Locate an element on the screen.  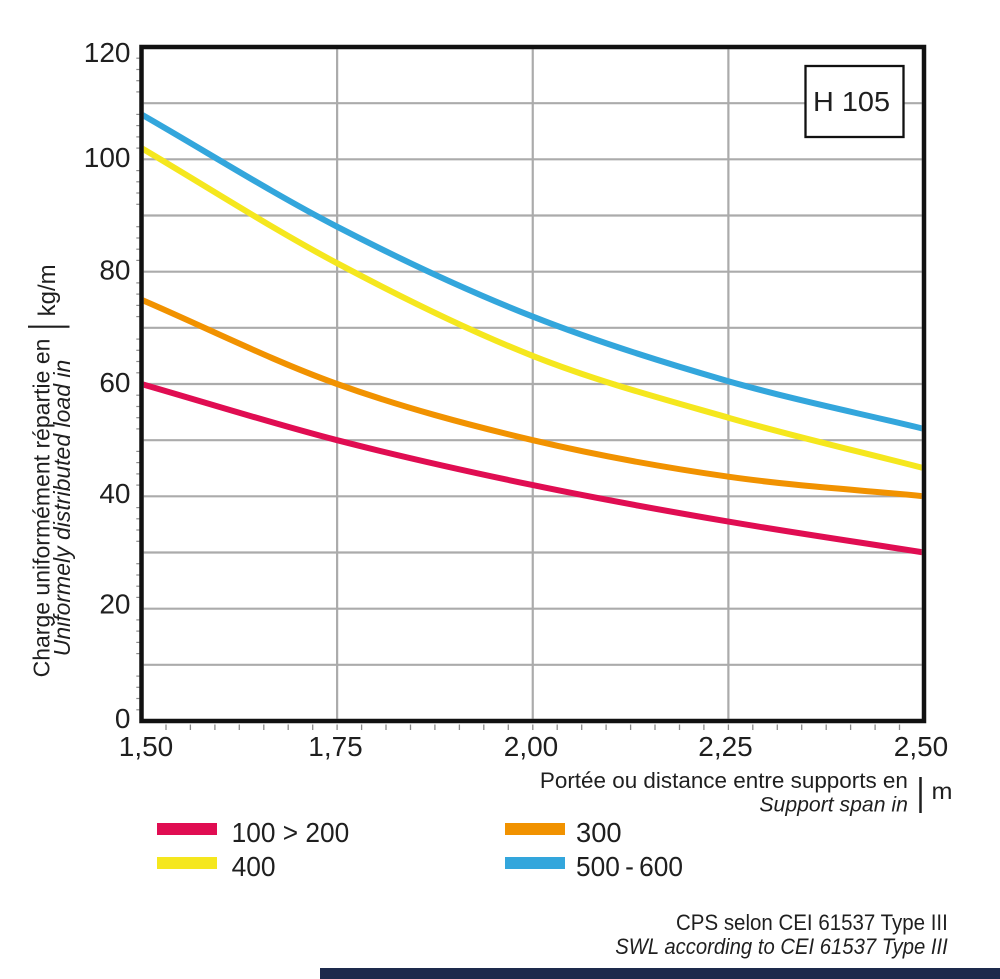
svg-text: Support span in is located at coordinates (833, 805).